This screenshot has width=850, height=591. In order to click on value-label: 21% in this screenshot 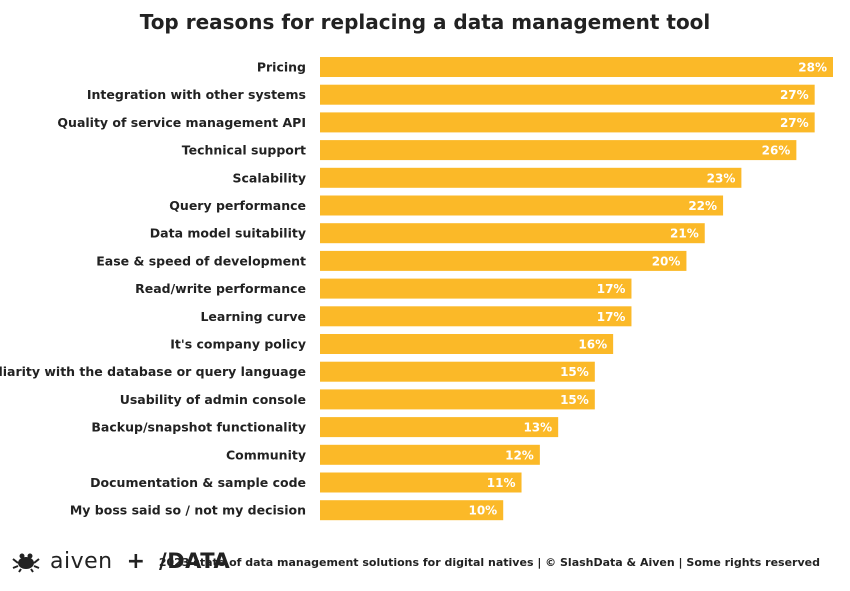, I will do `click(684, 234)`.